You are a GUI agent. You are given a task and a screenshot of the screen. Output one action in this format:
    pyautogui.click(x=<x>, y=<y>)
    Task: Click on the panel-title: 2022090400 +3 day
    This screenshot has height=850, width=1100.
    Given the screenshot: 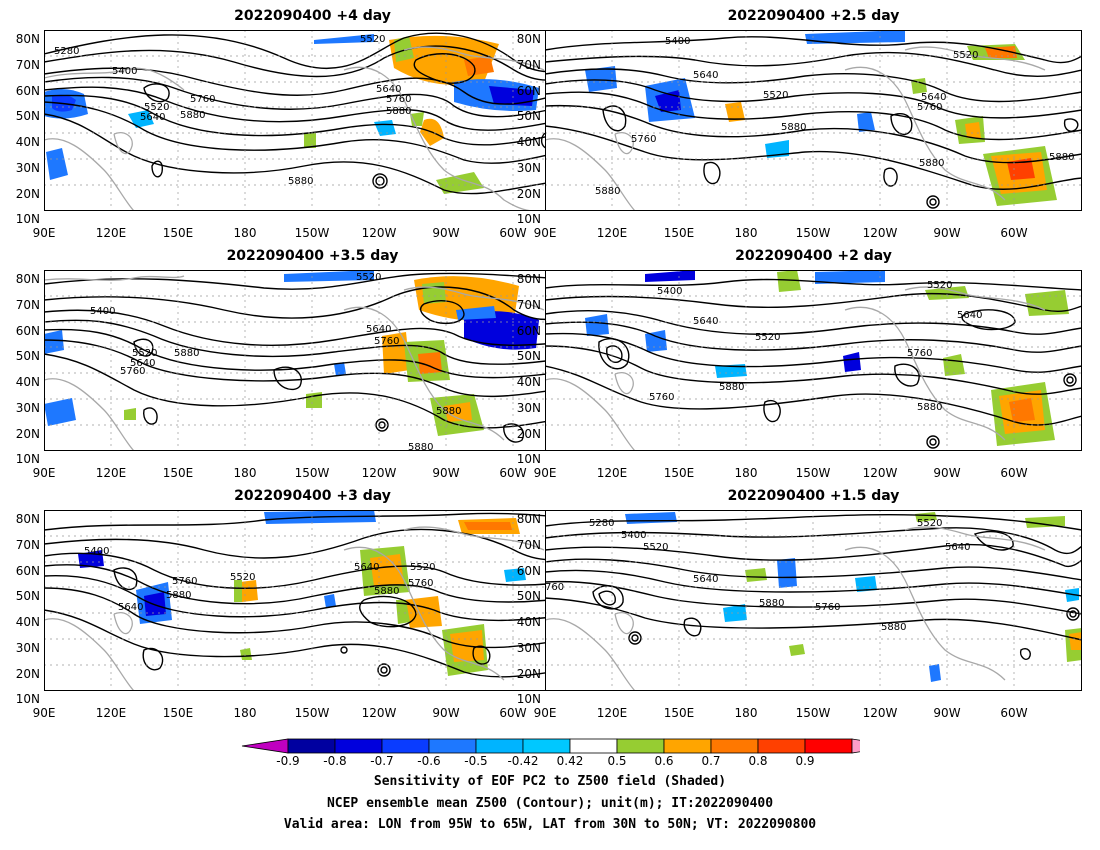 What is the action you would take?
    pyautogui.click(x=312, y=496)
    